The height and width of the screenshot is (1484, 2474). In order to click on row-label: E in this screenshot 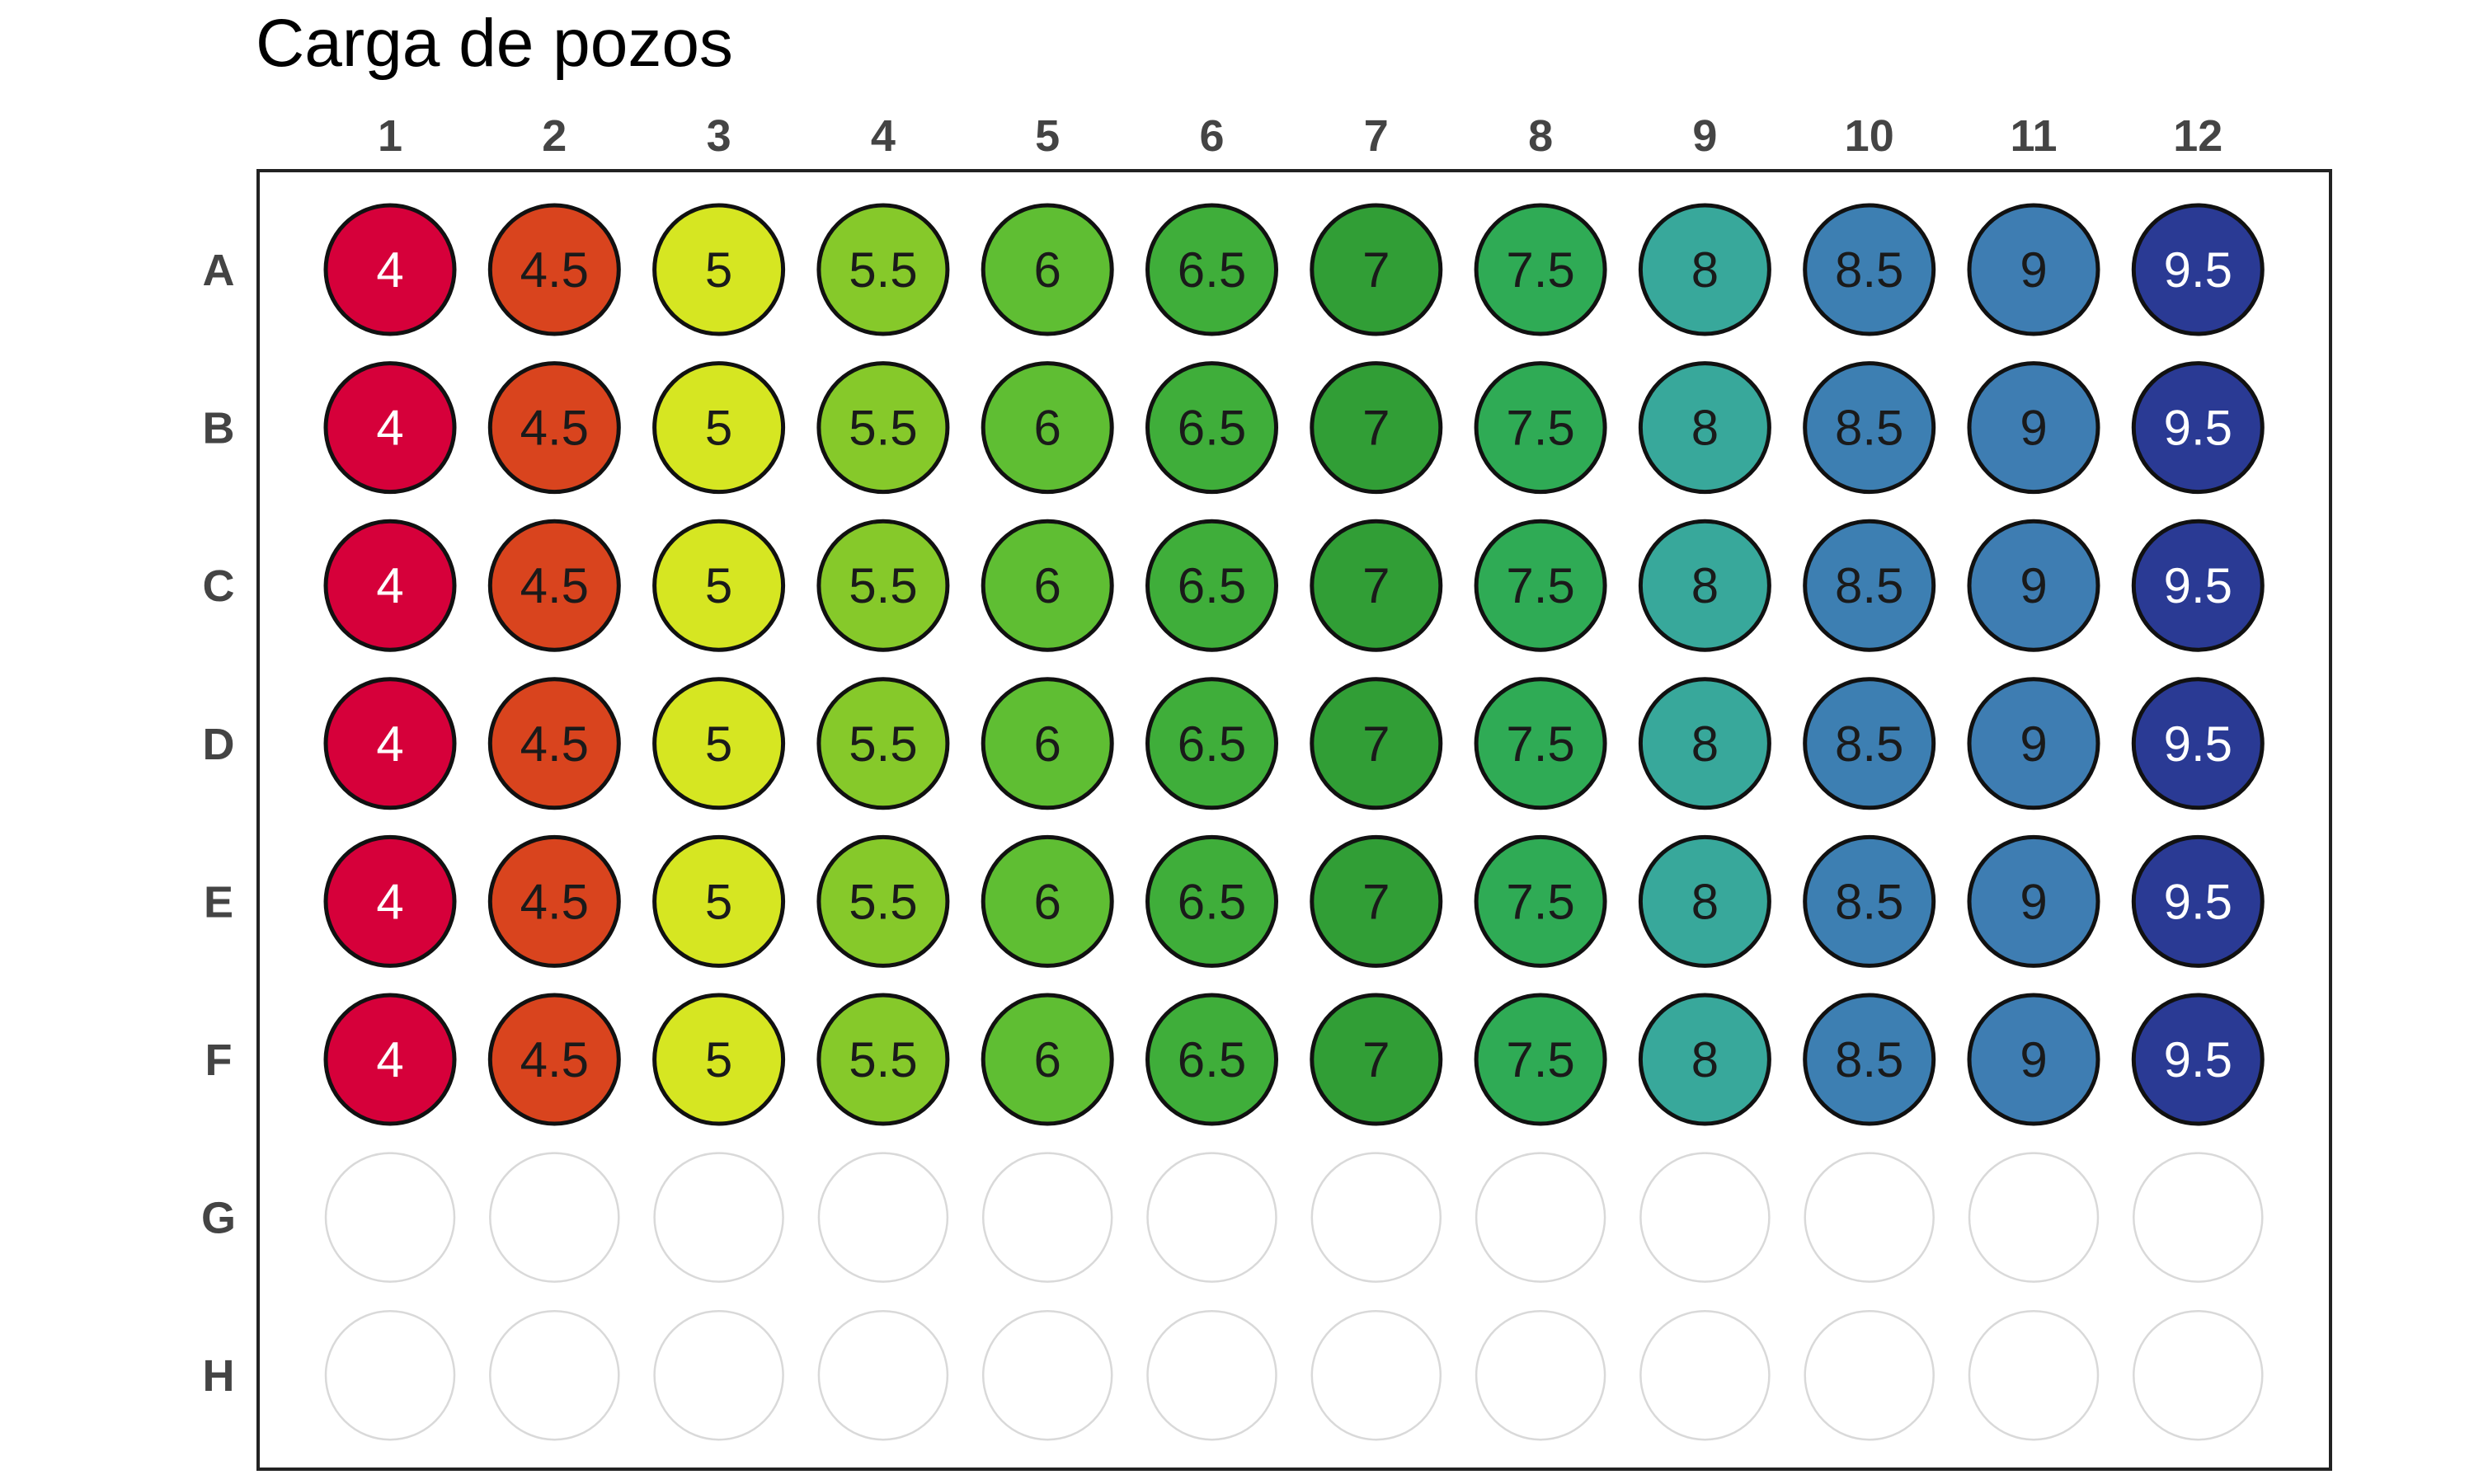, I will do `click(218, 902)`.